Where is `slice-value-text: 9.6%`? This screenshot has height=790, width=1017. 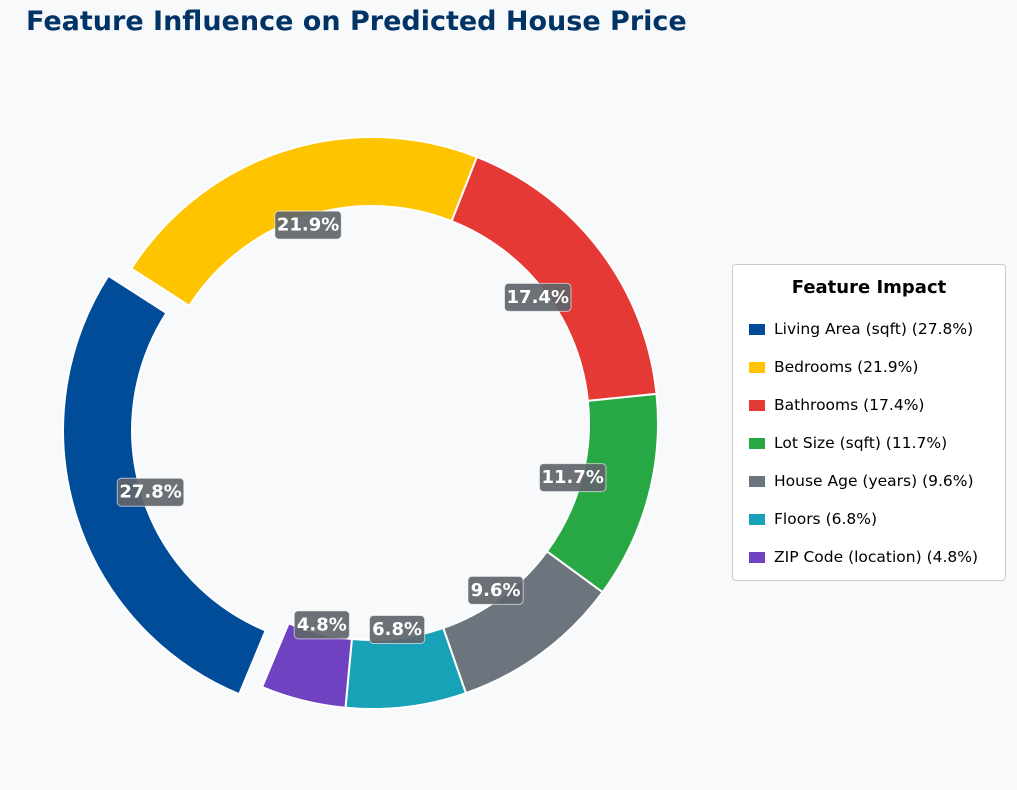
slice-value-text: 9.6% is located at coordinates (496, 590).